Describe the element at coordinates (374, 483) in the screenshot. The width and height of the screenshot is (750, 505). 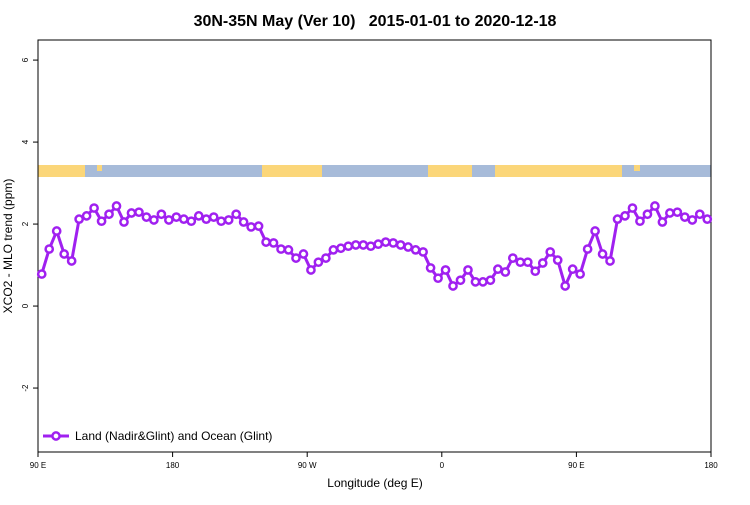
I see `x-axis-label: Longitude (deg E)` at that location.